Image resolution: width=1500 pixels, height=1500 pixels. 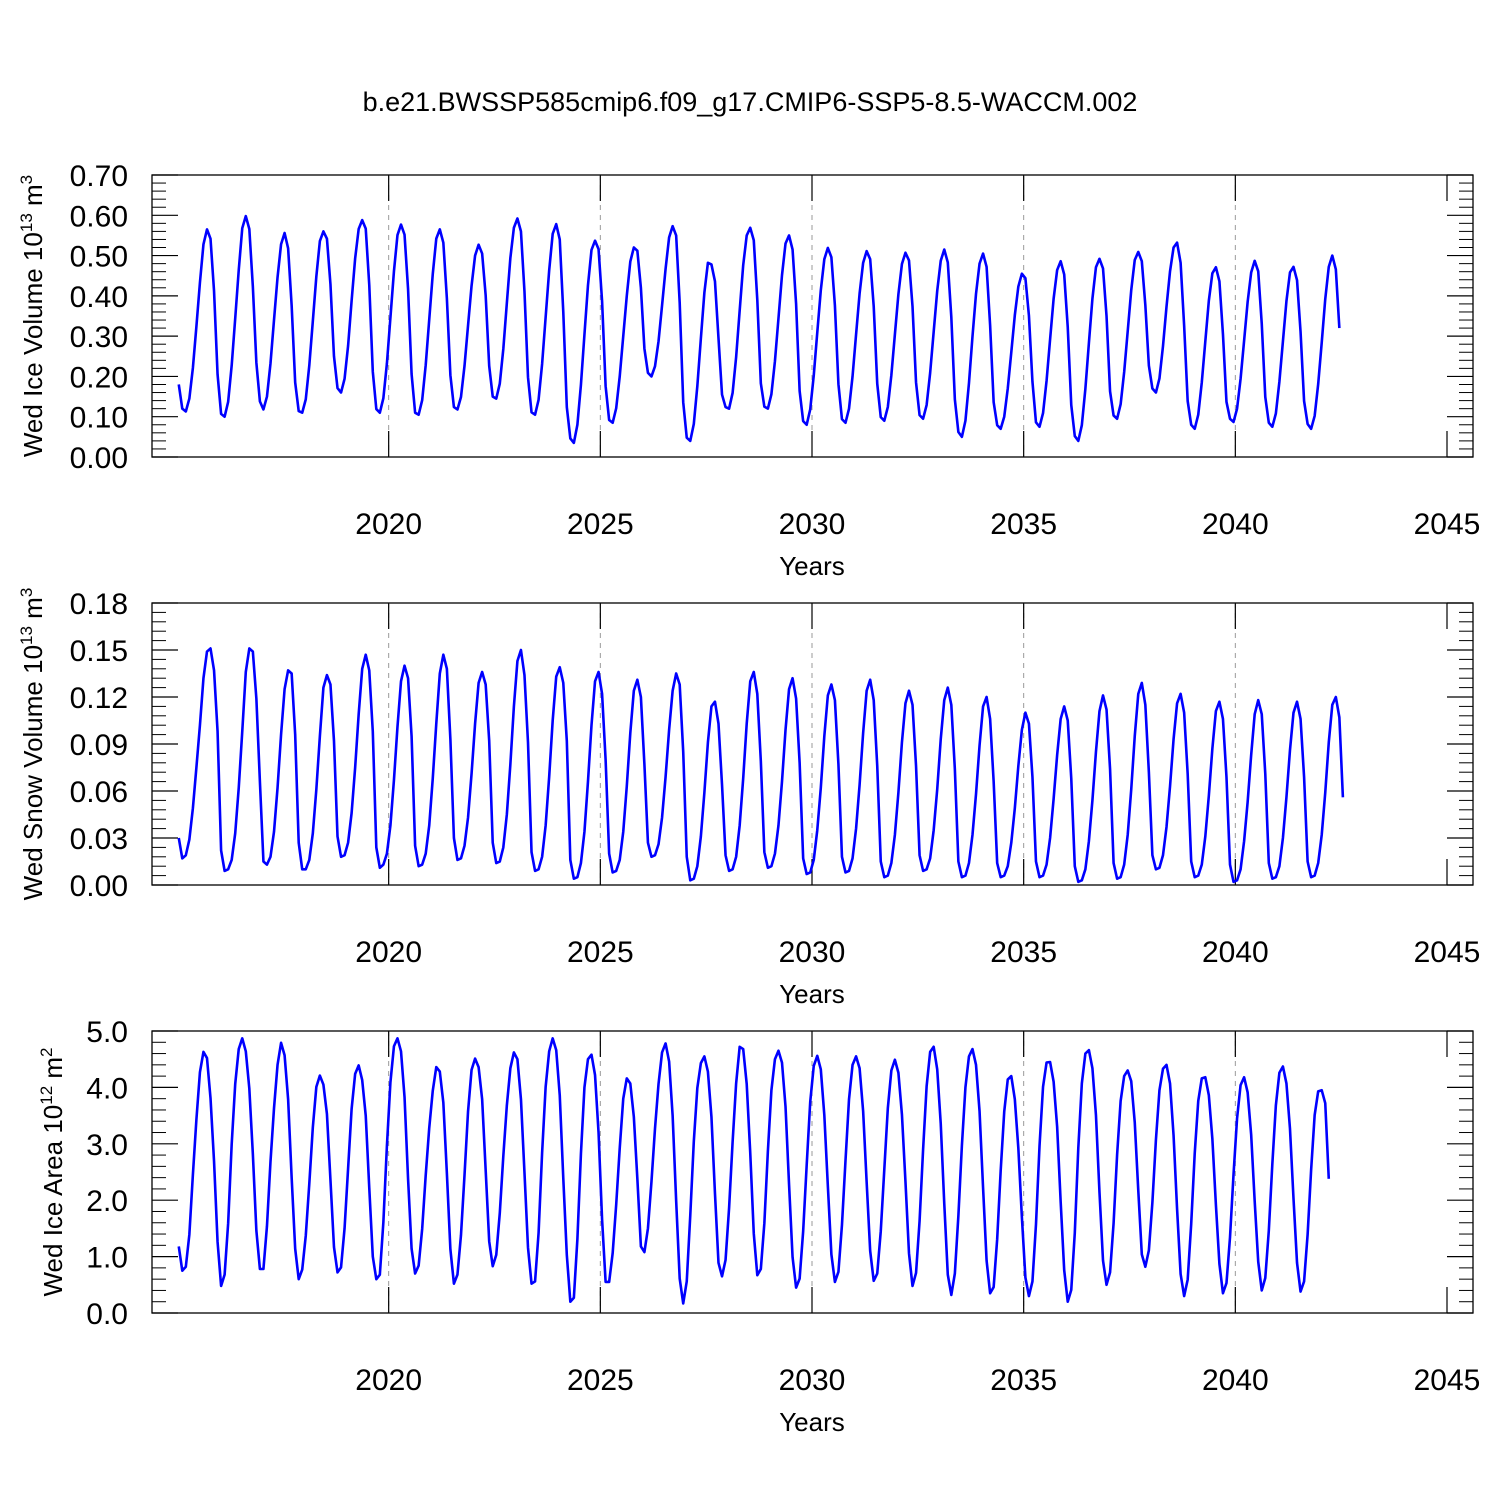 What do you see at coordinates (107, 1201) in the screenshot?
I see `y-tick-label: 2.0` at bounding box center [107, 1201].